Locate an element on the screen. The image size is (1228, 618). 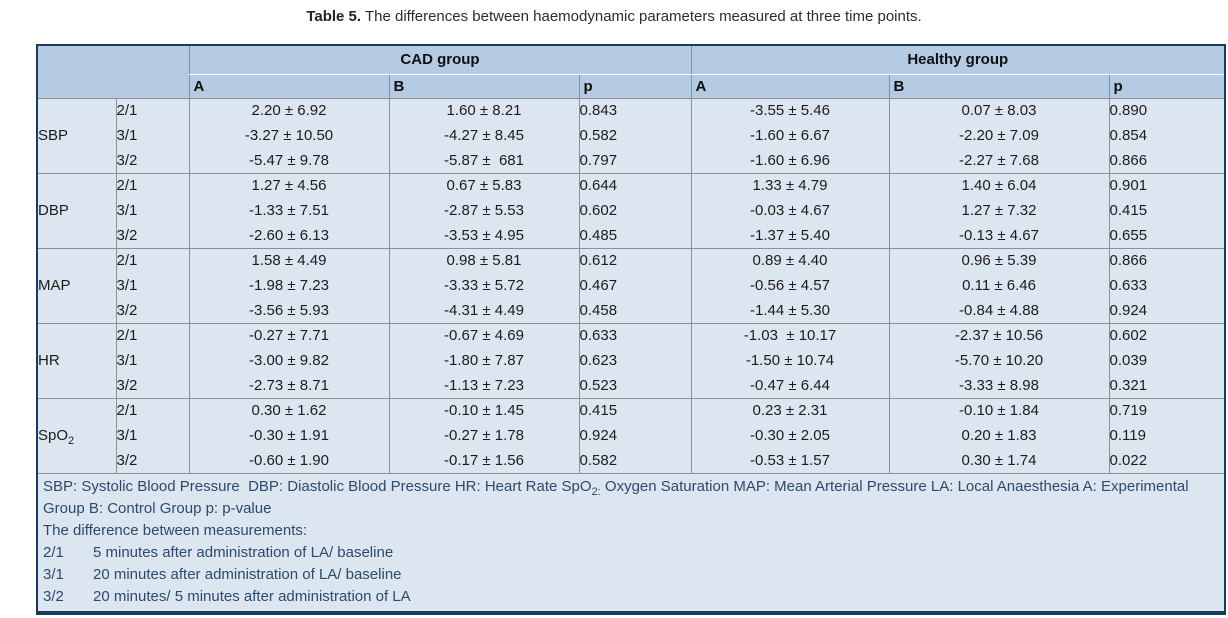
cad-p-cell: 0.458 is located at coordinates (634, 310).